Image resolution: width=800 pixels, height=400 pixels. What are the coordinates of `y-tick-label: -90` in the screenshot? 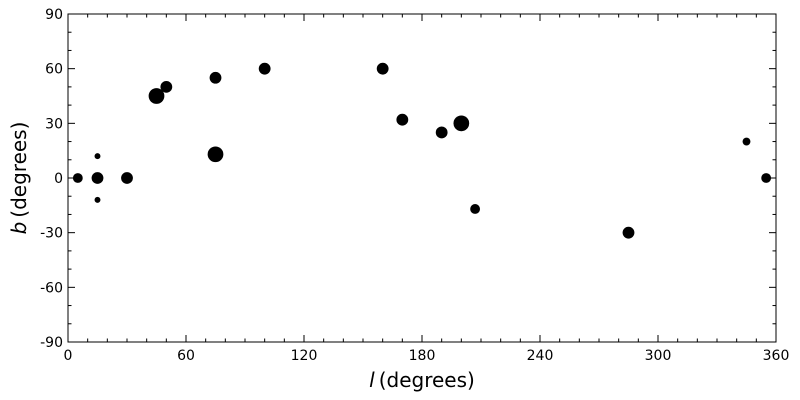 It's located at (51, 343).